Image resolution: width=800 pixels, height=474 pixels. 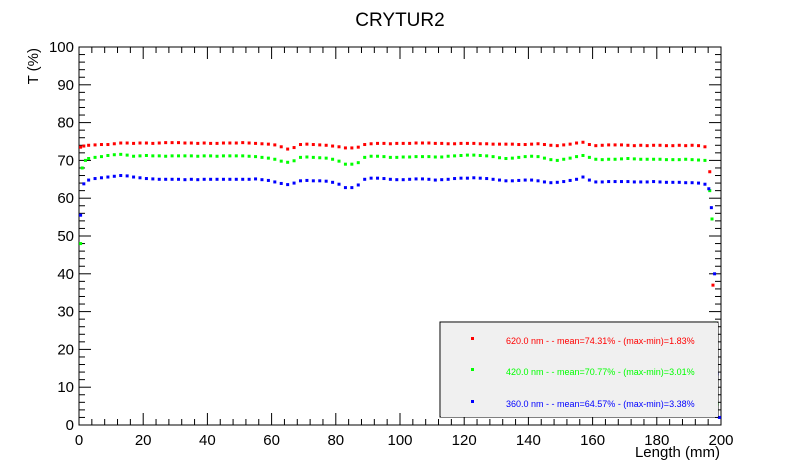 What do you see at coordinates (399, 440) in the screenshot?
I see `x-tick-label: 100` at bounding box center [399, 440].